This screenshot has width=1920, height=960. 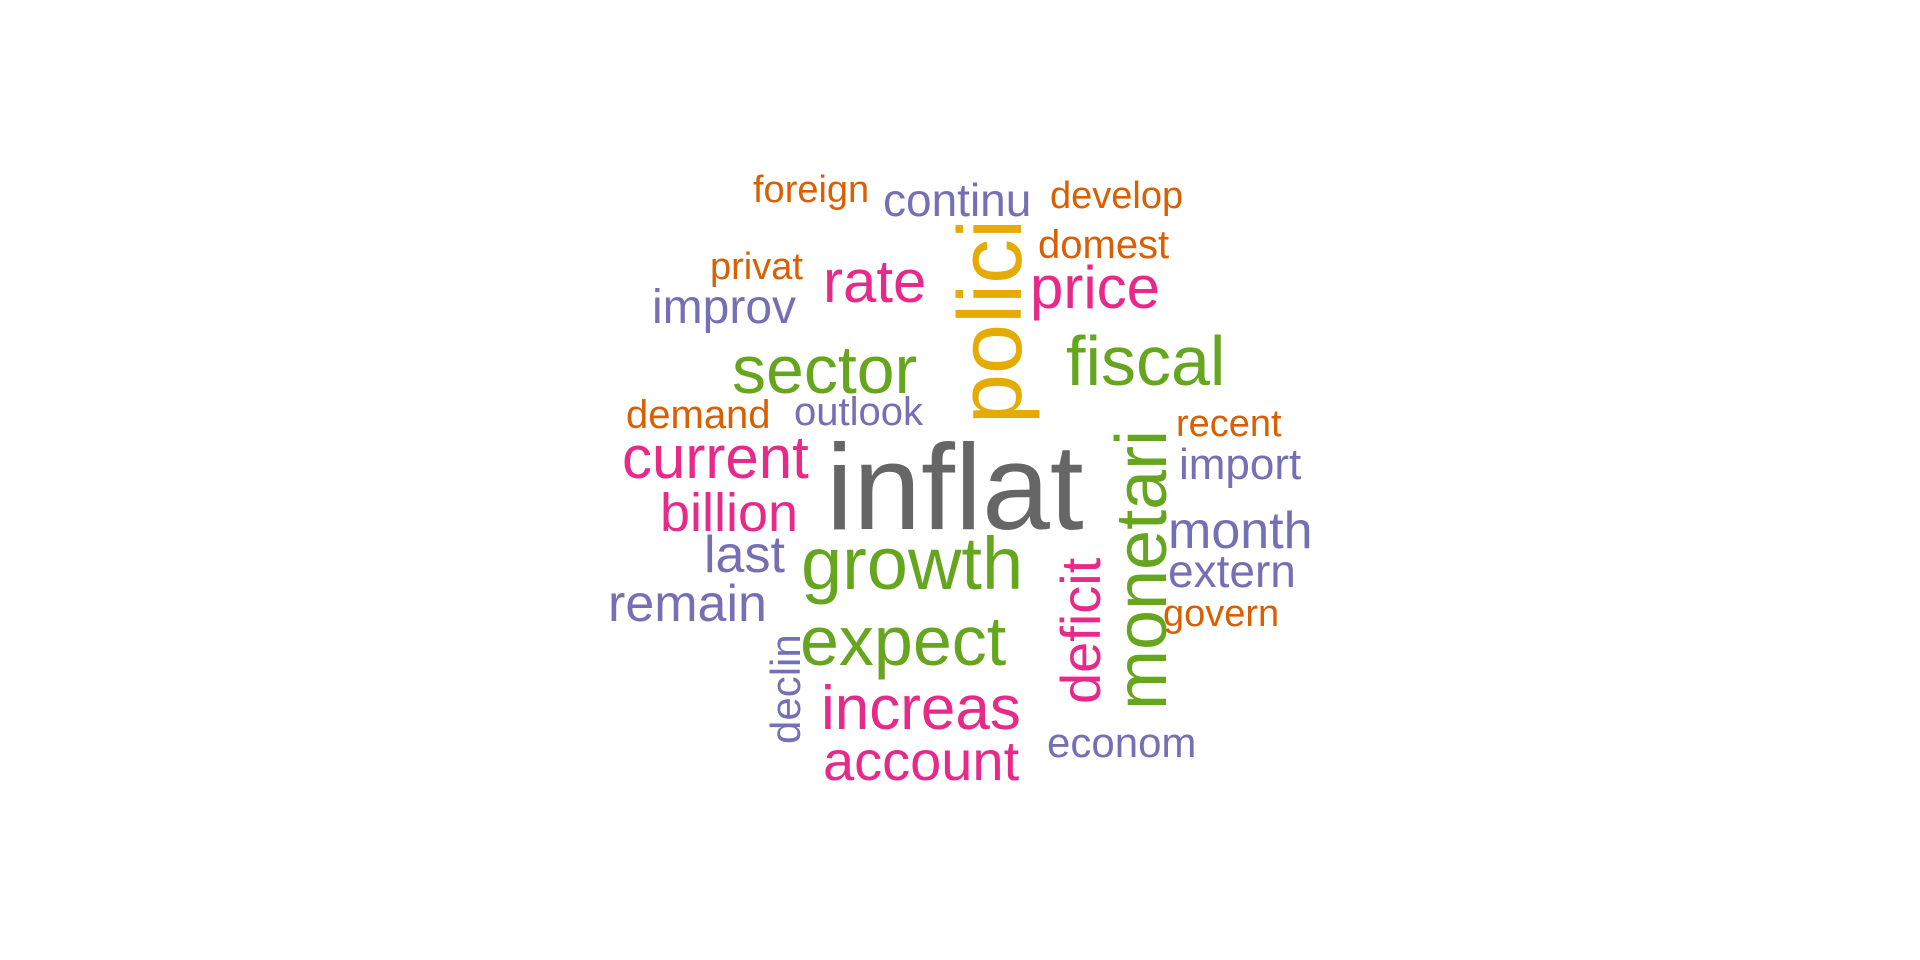 I want to click on word-current: current, so click(x=715, y=457).